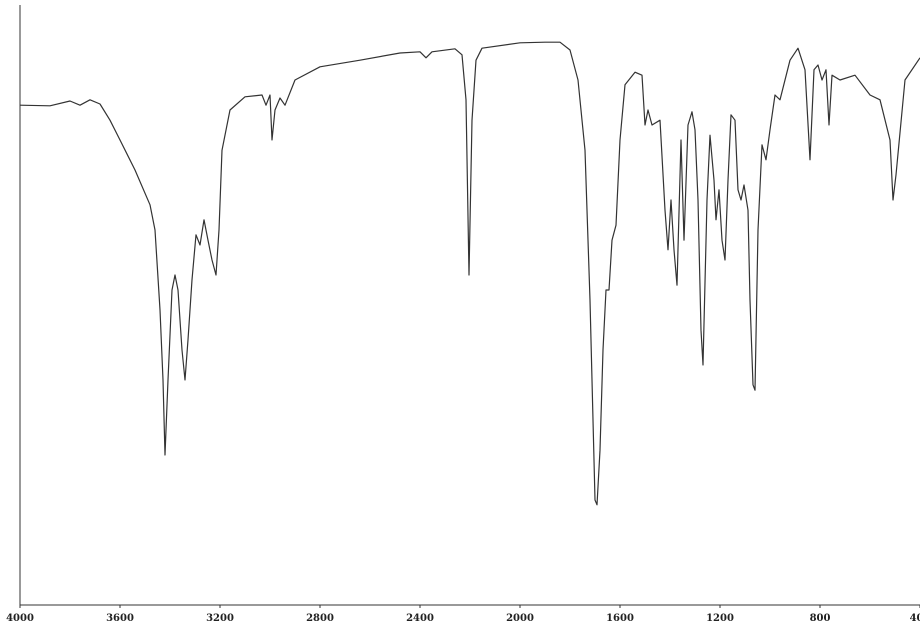 The width and height of the screenshot is (920, 626). Describe the element at coordinates (620, 618) in the screenshot. I see `x-tick-label: 1600` at that location.